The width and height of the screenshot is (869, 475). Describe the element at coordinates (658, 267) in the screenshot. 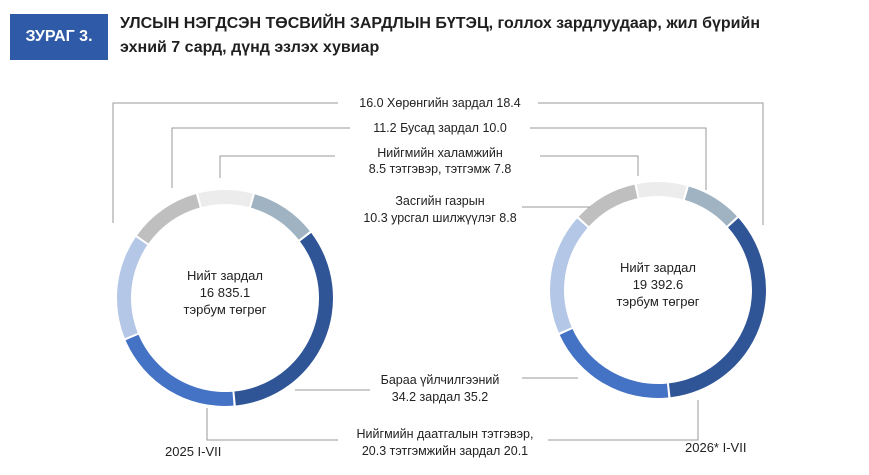

I see `center-2026-line1: Нийт зардал` at that location.